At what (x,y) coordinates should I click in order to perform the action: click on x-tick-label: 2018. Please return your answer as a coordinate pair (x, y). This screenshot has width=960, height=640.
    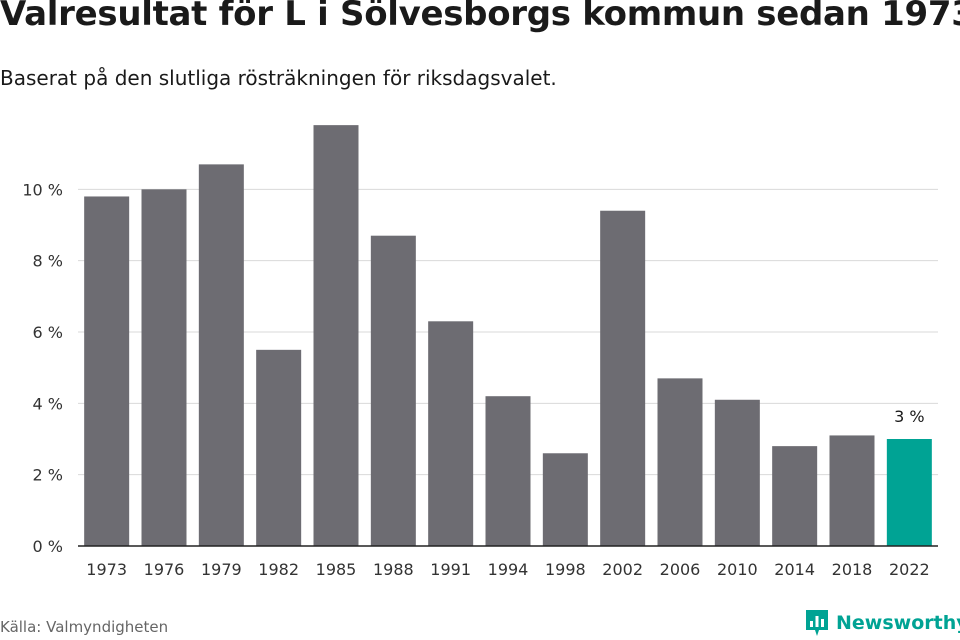
    Looking at the image, I should click on (852, 569).